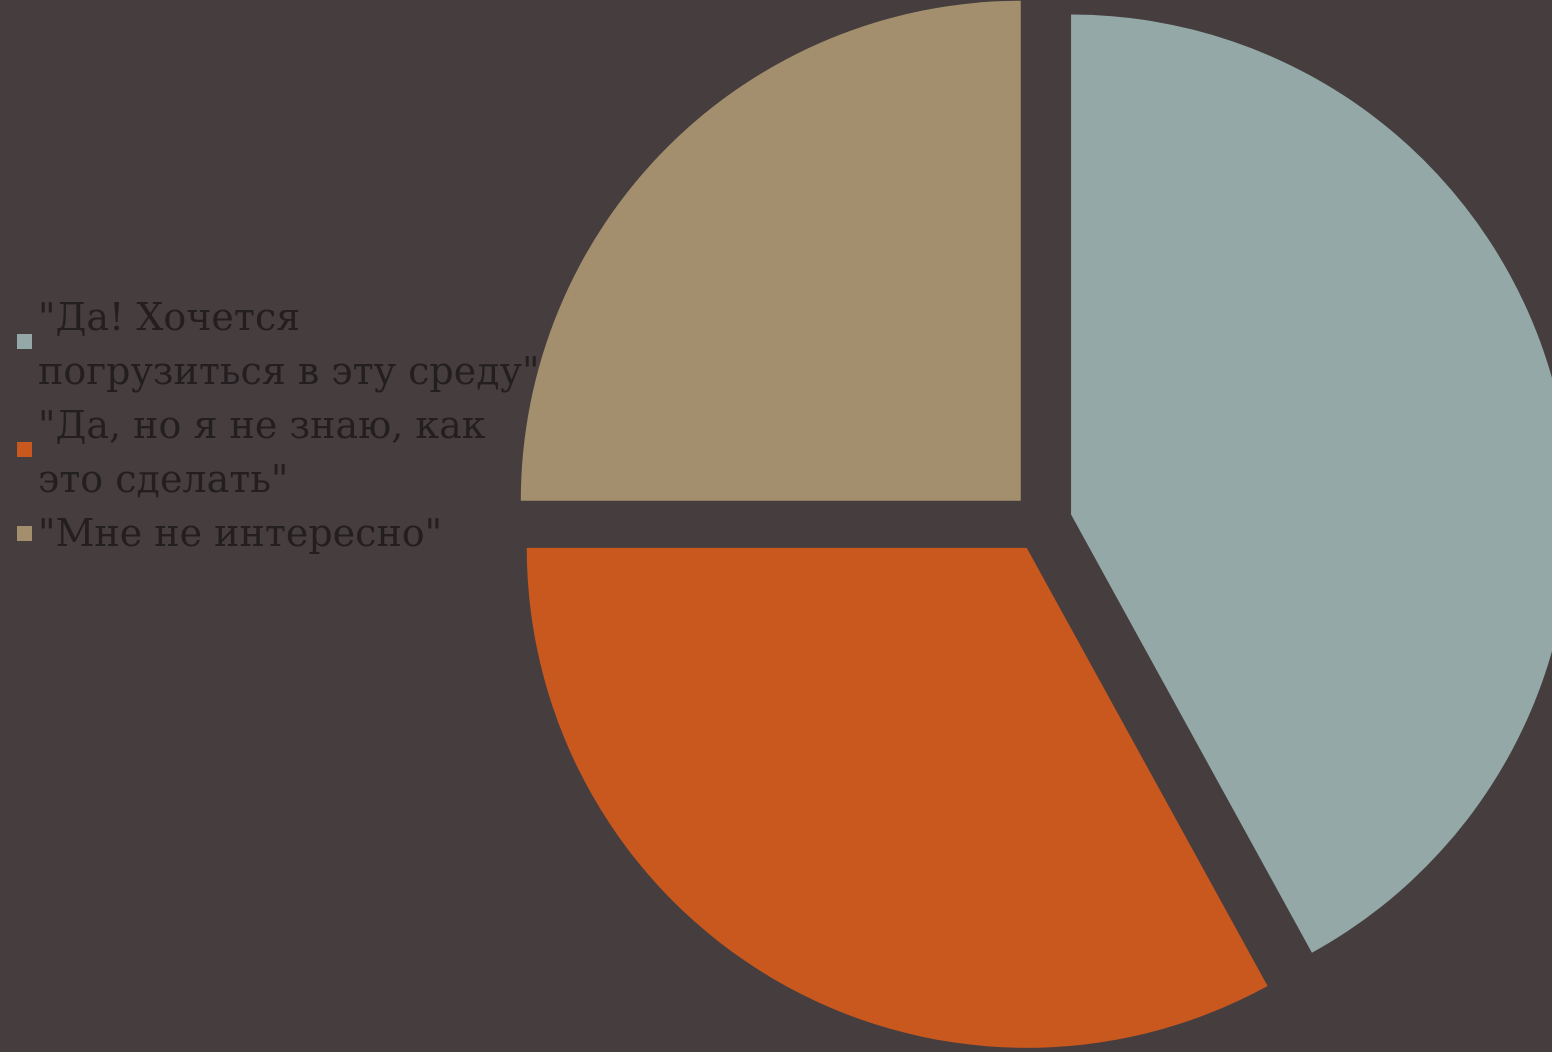 The height and width of the screenshot is (1052, 1552). I want to click on legend-item-1: "Да, но я не знаю, как это сделать", so click(284, 452).